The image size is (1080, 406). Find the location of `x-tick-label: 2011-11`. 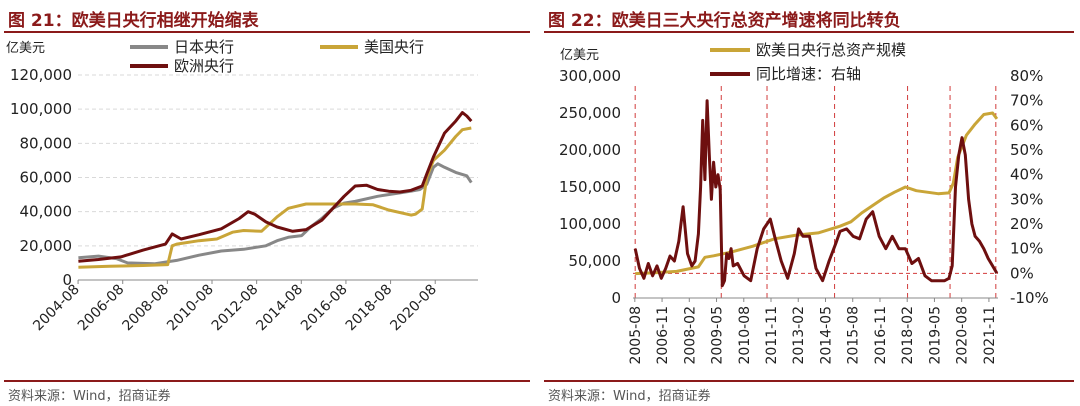

x-tick-label: 2011-11 is located at coordinates (772, 335).